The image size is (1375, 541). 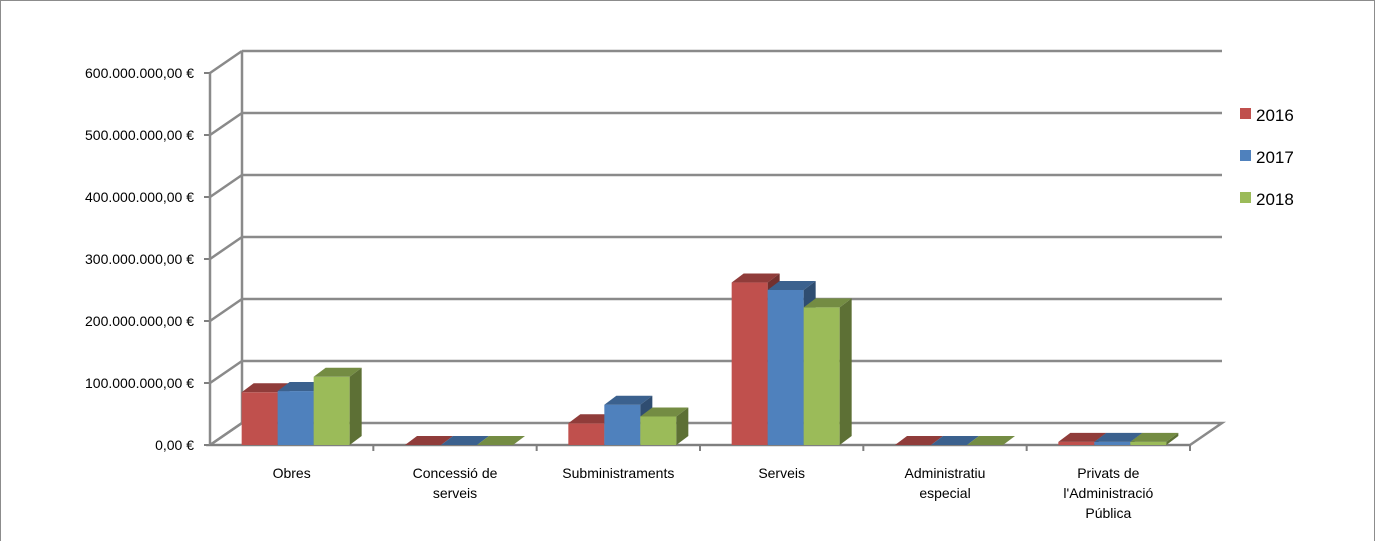 What do you see at coordinates (455, 493) in the screenshot?
I see `x-tick-label: serveis` at bounding box center [455, 493].